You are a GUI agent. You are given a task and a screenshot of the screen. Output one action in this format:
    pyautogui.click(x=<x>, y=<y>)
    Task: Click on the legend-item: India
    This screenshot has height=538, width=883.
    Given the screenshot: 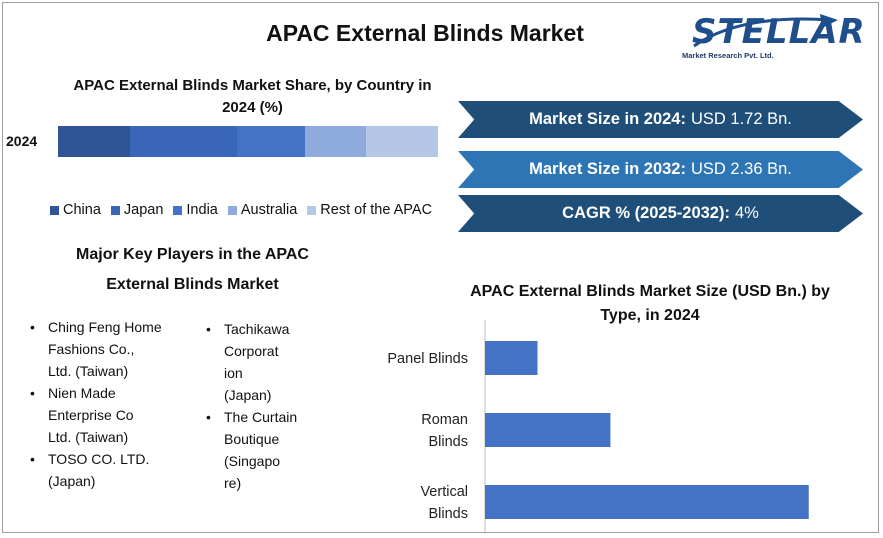 What is the action you would take?
    pyautogui.click(x=195, y=210)
    